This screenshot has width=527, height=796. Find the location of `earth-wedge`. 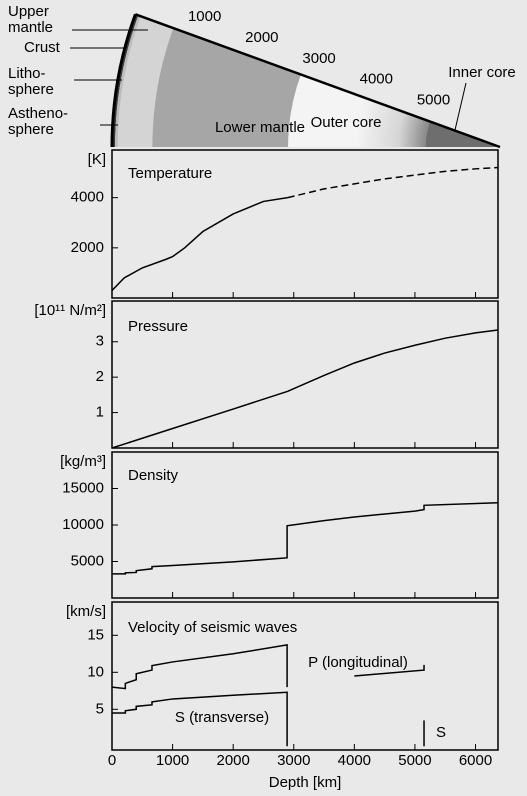

earth-wedge is located at coordinates (305, 81).